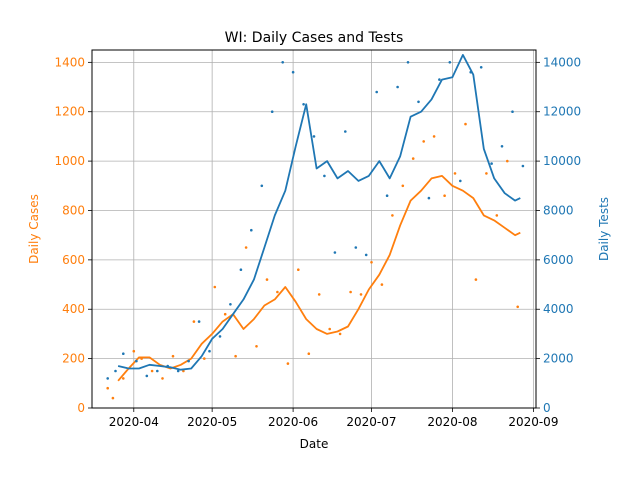  What do you see at coordinates (562, 161) in the screenshot?
I see `y-right-tick-label: 10000` at bounding box center [562, 161].